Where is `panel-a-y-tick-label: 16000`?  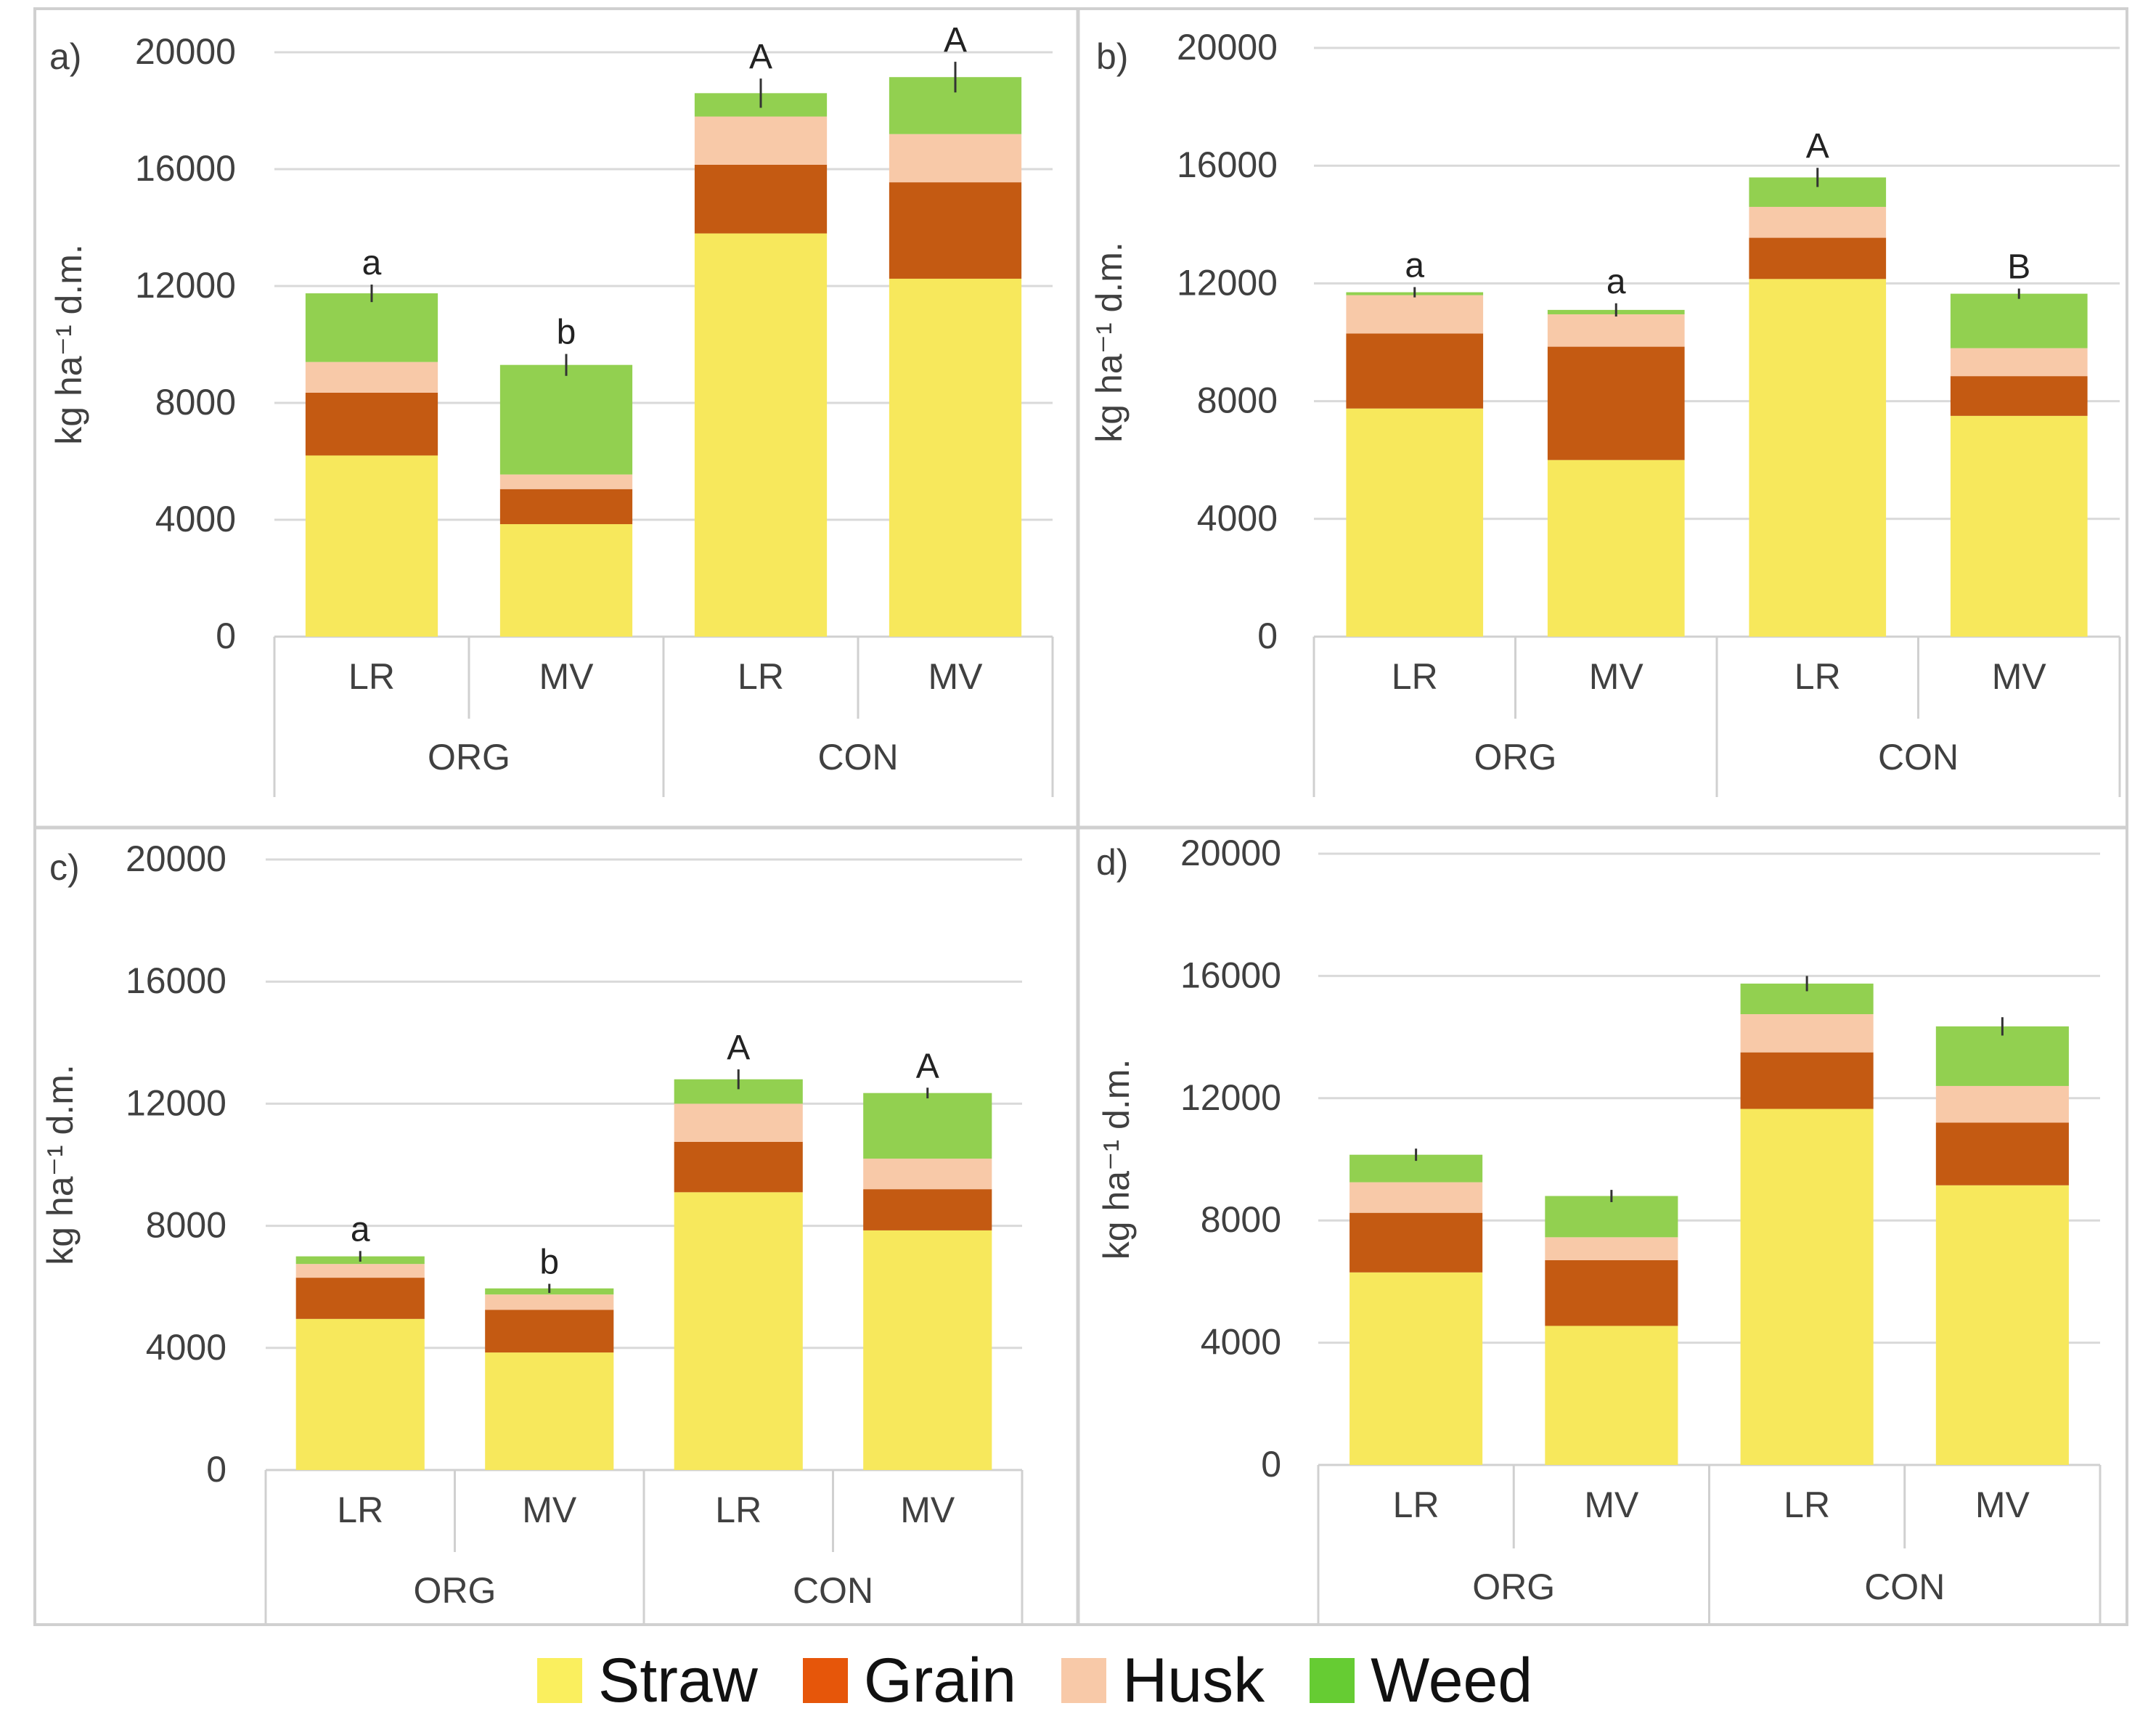
panel-a-y-tick-label: 16000 is located at coordinates (186, 168).